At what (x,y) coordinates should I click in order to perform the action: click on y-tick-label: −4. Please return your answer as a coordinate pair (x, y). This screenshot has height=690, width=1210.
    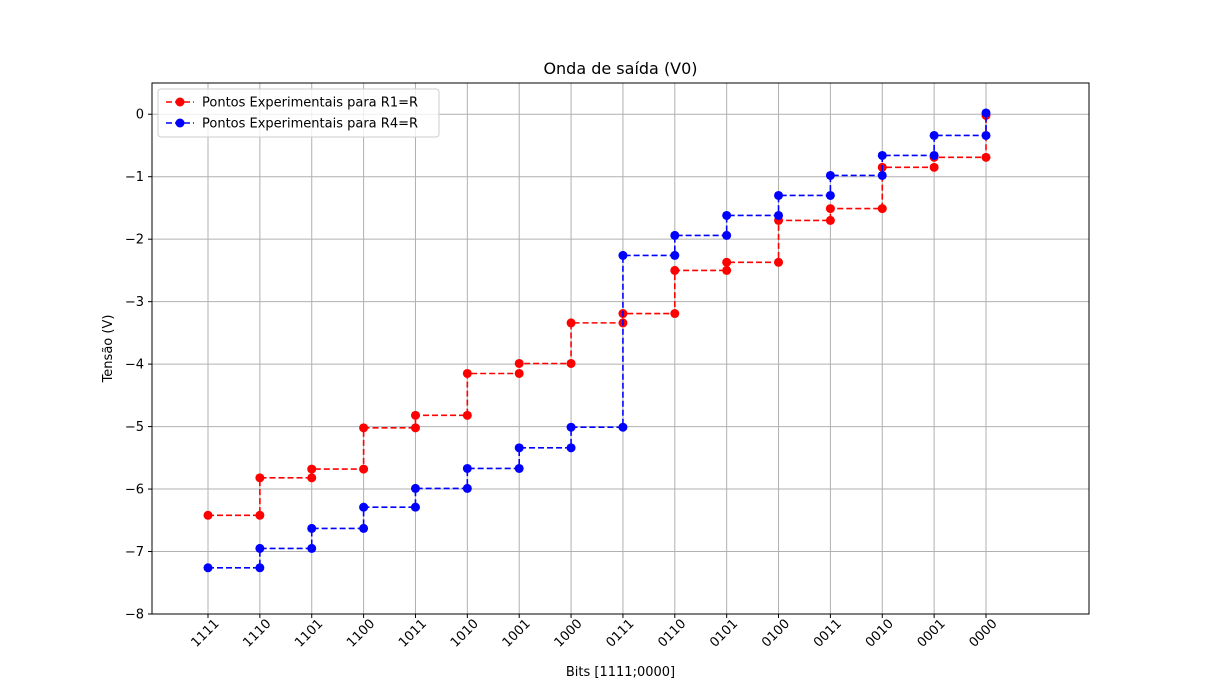
    Looking at the image, I should click on (134, 365).